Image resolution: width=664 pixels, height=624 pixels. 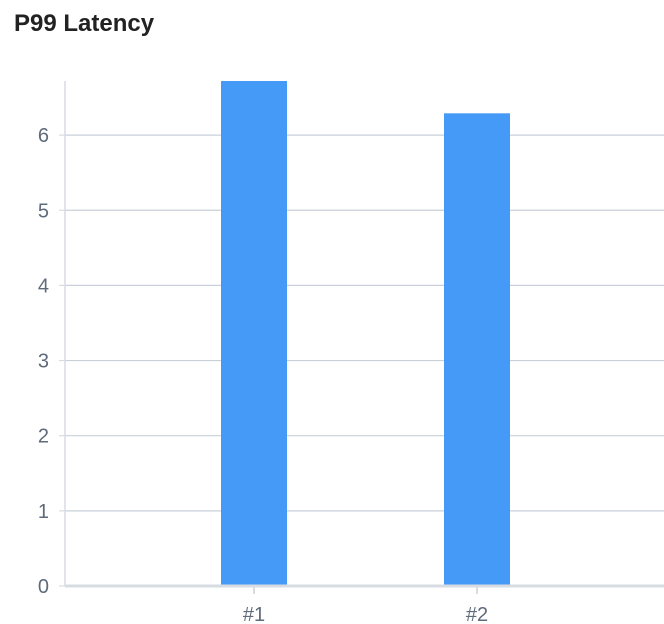 I want to click on y-tick-label-2: 2, so click(x=43, y=437).